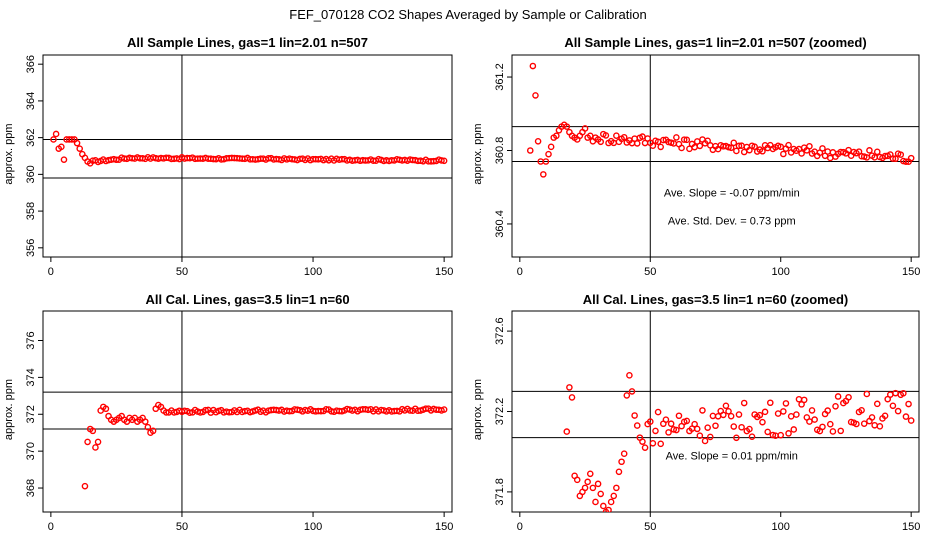 The height and width of the screenshot is (540, 936). What do you see at coordinates (732, 457) in the screenshot?
I see `stat-annotation: Ave. Slope = 0.01 ppm/min` at bounding box center [732, 457].